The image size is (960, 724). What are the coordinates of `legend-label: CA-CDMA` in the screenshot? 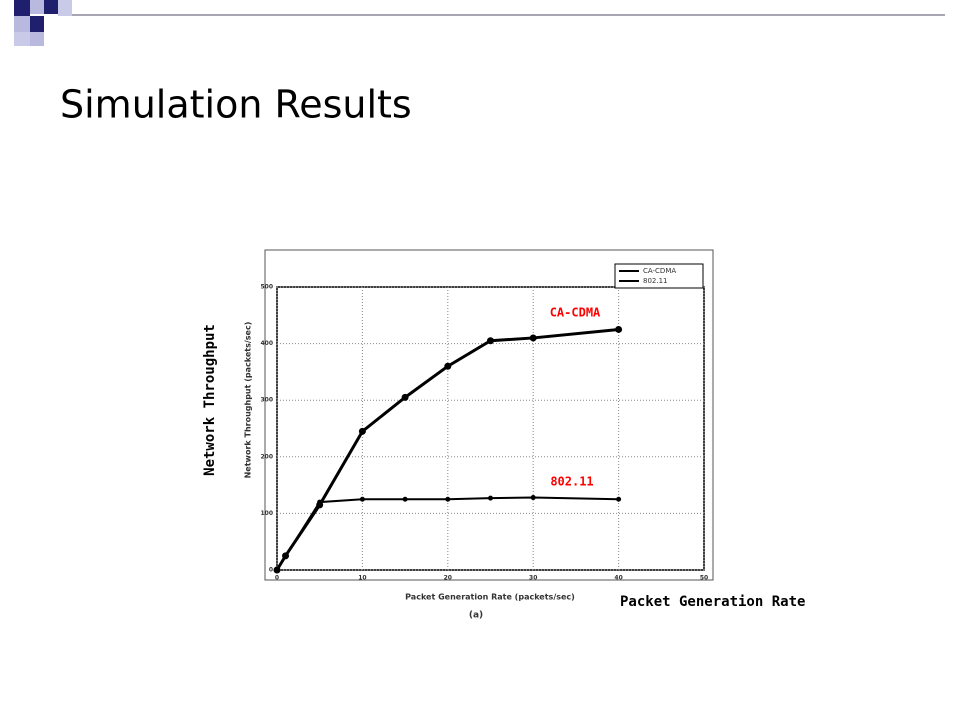 It's located at (659, 271).